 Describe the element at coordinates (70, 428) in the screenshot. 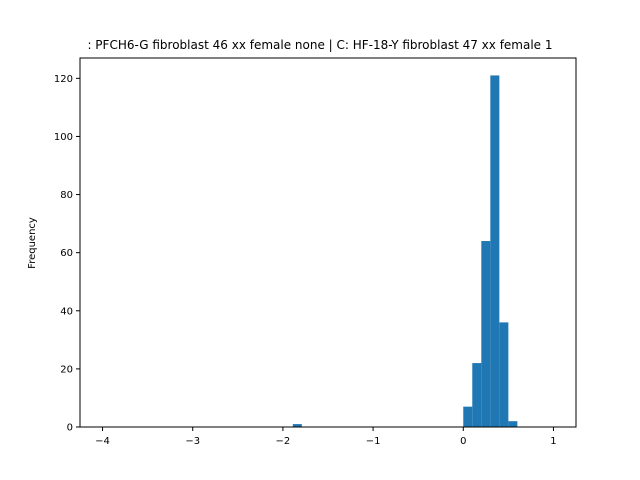

I see `y-tick-label: 0` at that location.